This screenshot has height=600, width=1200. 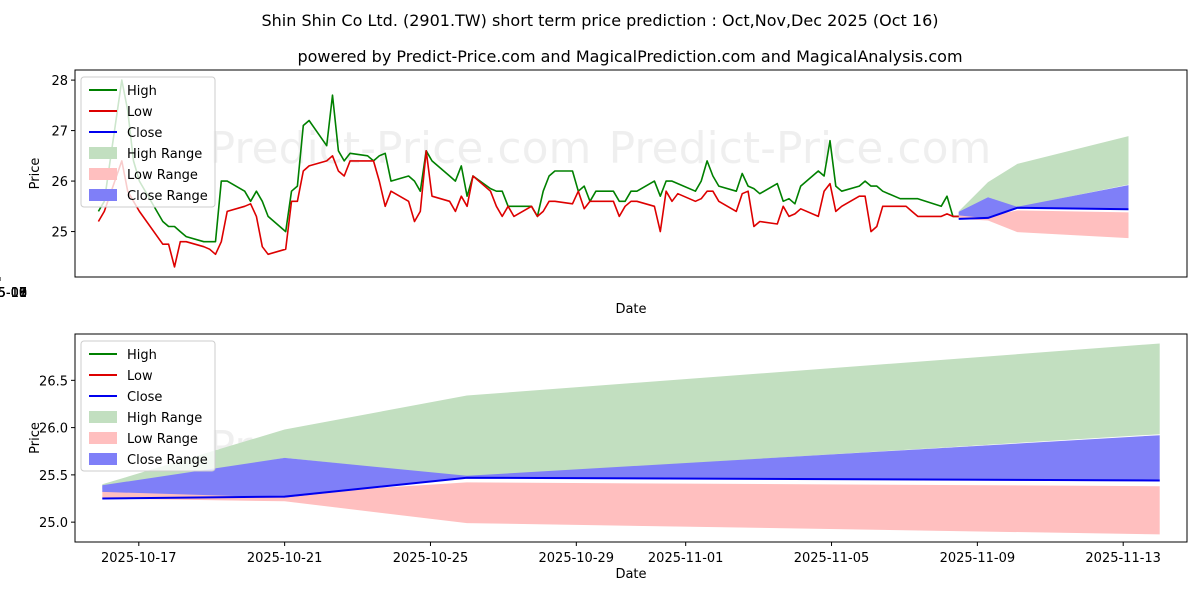 What do you see at coordinates (53, 476) in the screenshot?
I see `y-tick-label: 25.5` at bounding box center [53, 476].